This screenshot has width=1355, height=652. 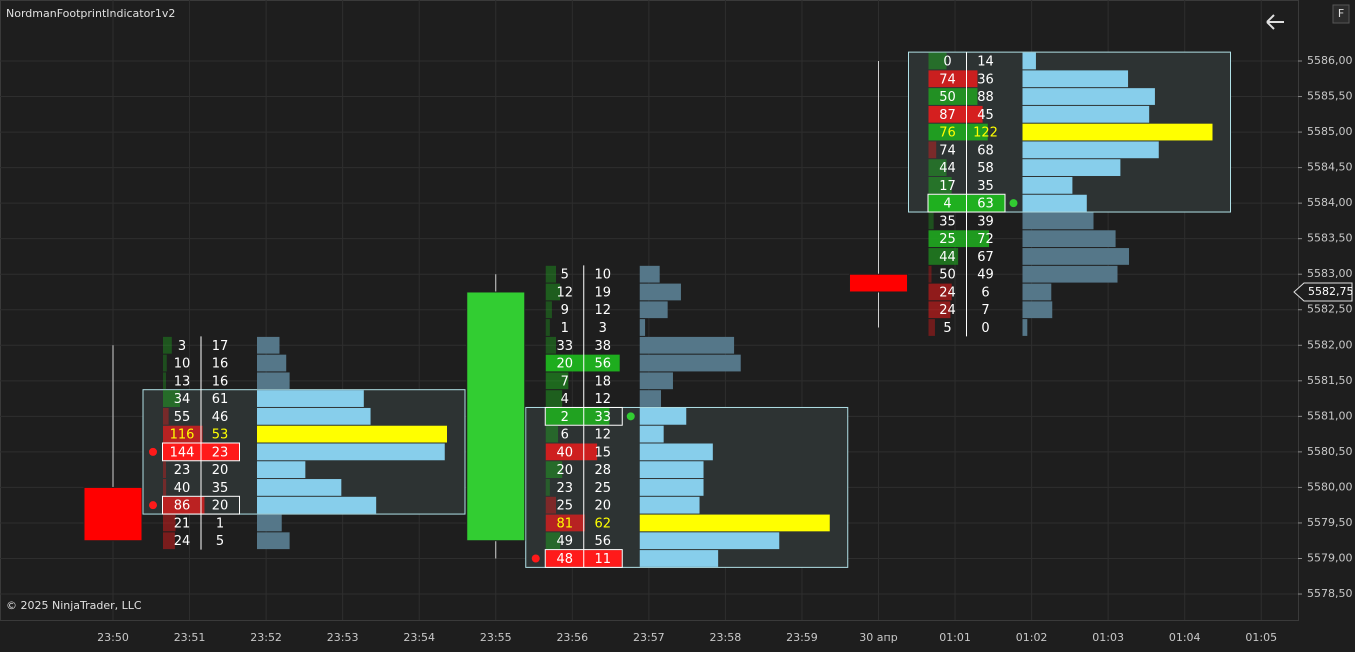 I want to click on bid-volume: 9, so click(x=565, y=310).